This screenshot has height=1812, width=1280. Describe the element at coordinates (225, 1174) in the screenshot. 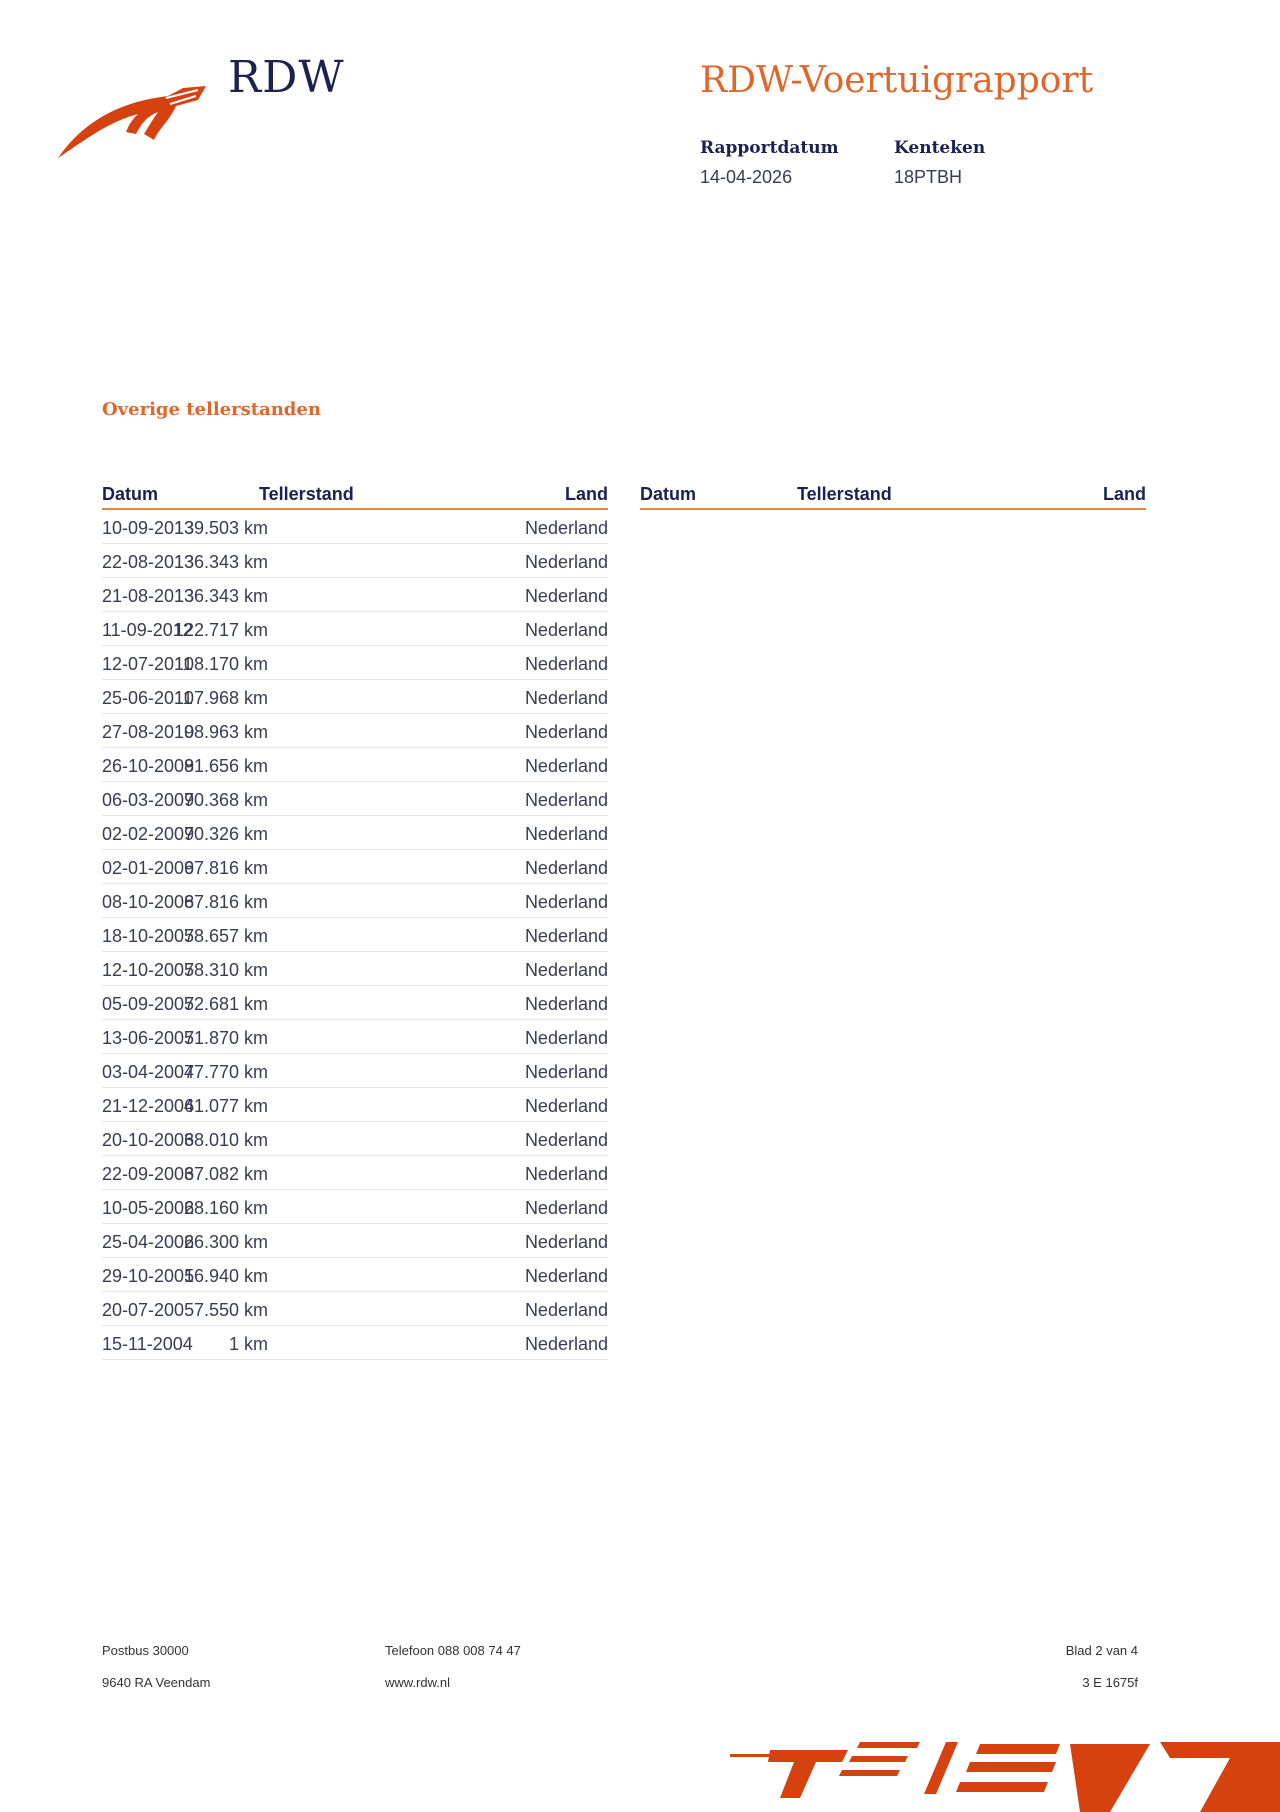

I see `cell-tellerstand: 37.082 km` at that location.